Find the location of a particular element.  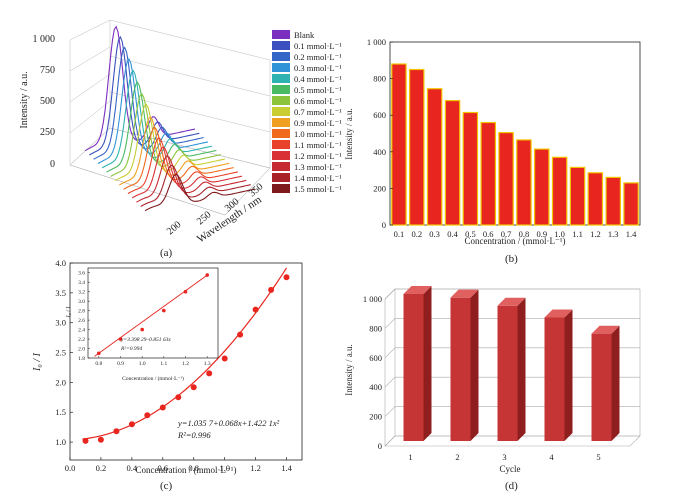

c-inset-xtick: 1.2 is located at coordinates (185, 364).